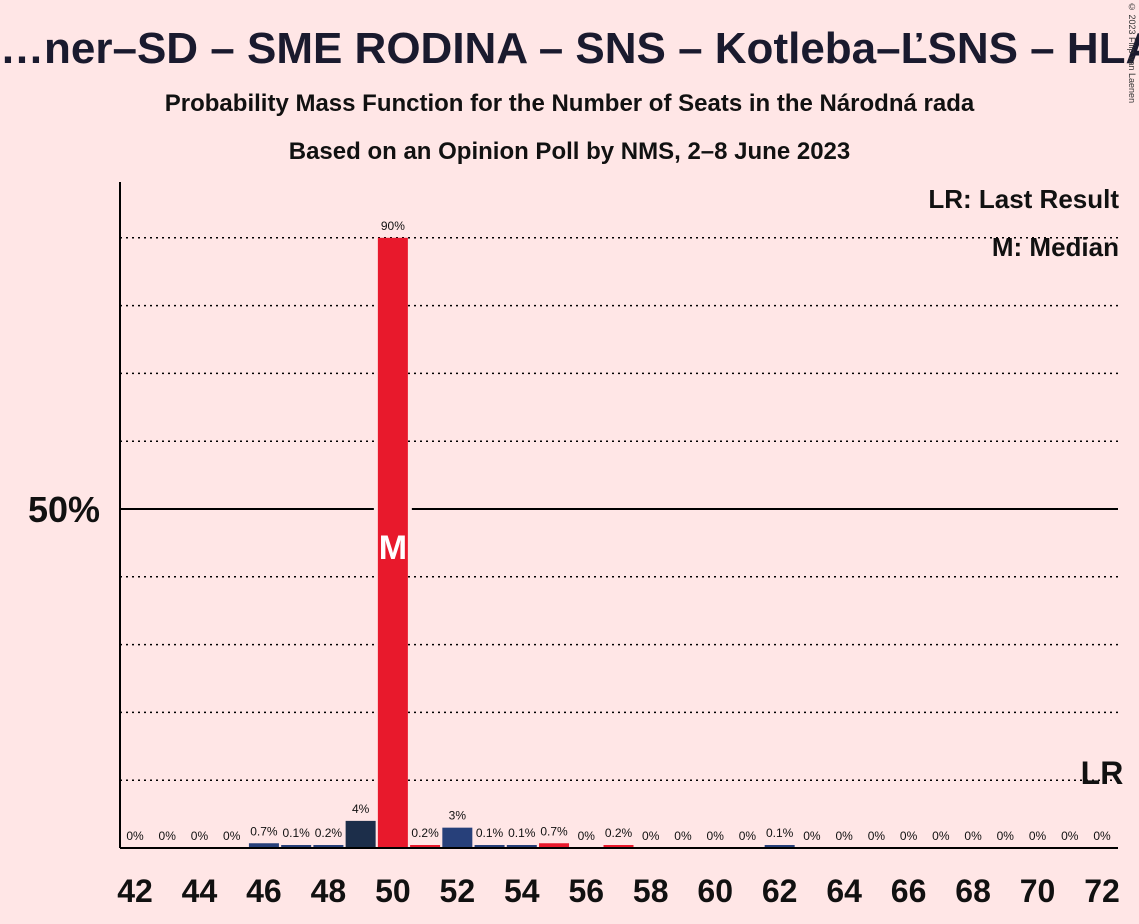  Describe the element at coordinates (1132, 53) in the screenshot. I see `copyright-notice: © 2023 Filip van Laenen` at that location.